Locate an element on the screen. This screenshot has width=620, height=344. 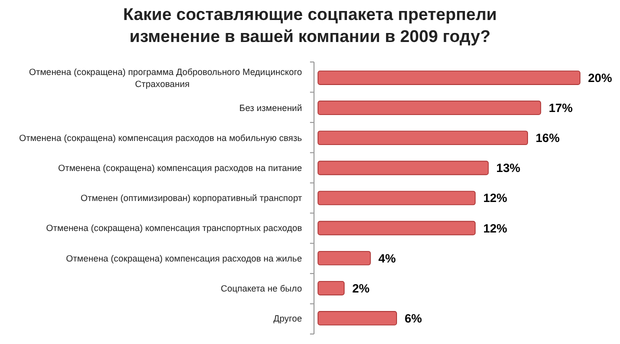
y-tick-label: Отменена (сокращена) компенсация транспортных расходов is located at coordinates (174, 228).